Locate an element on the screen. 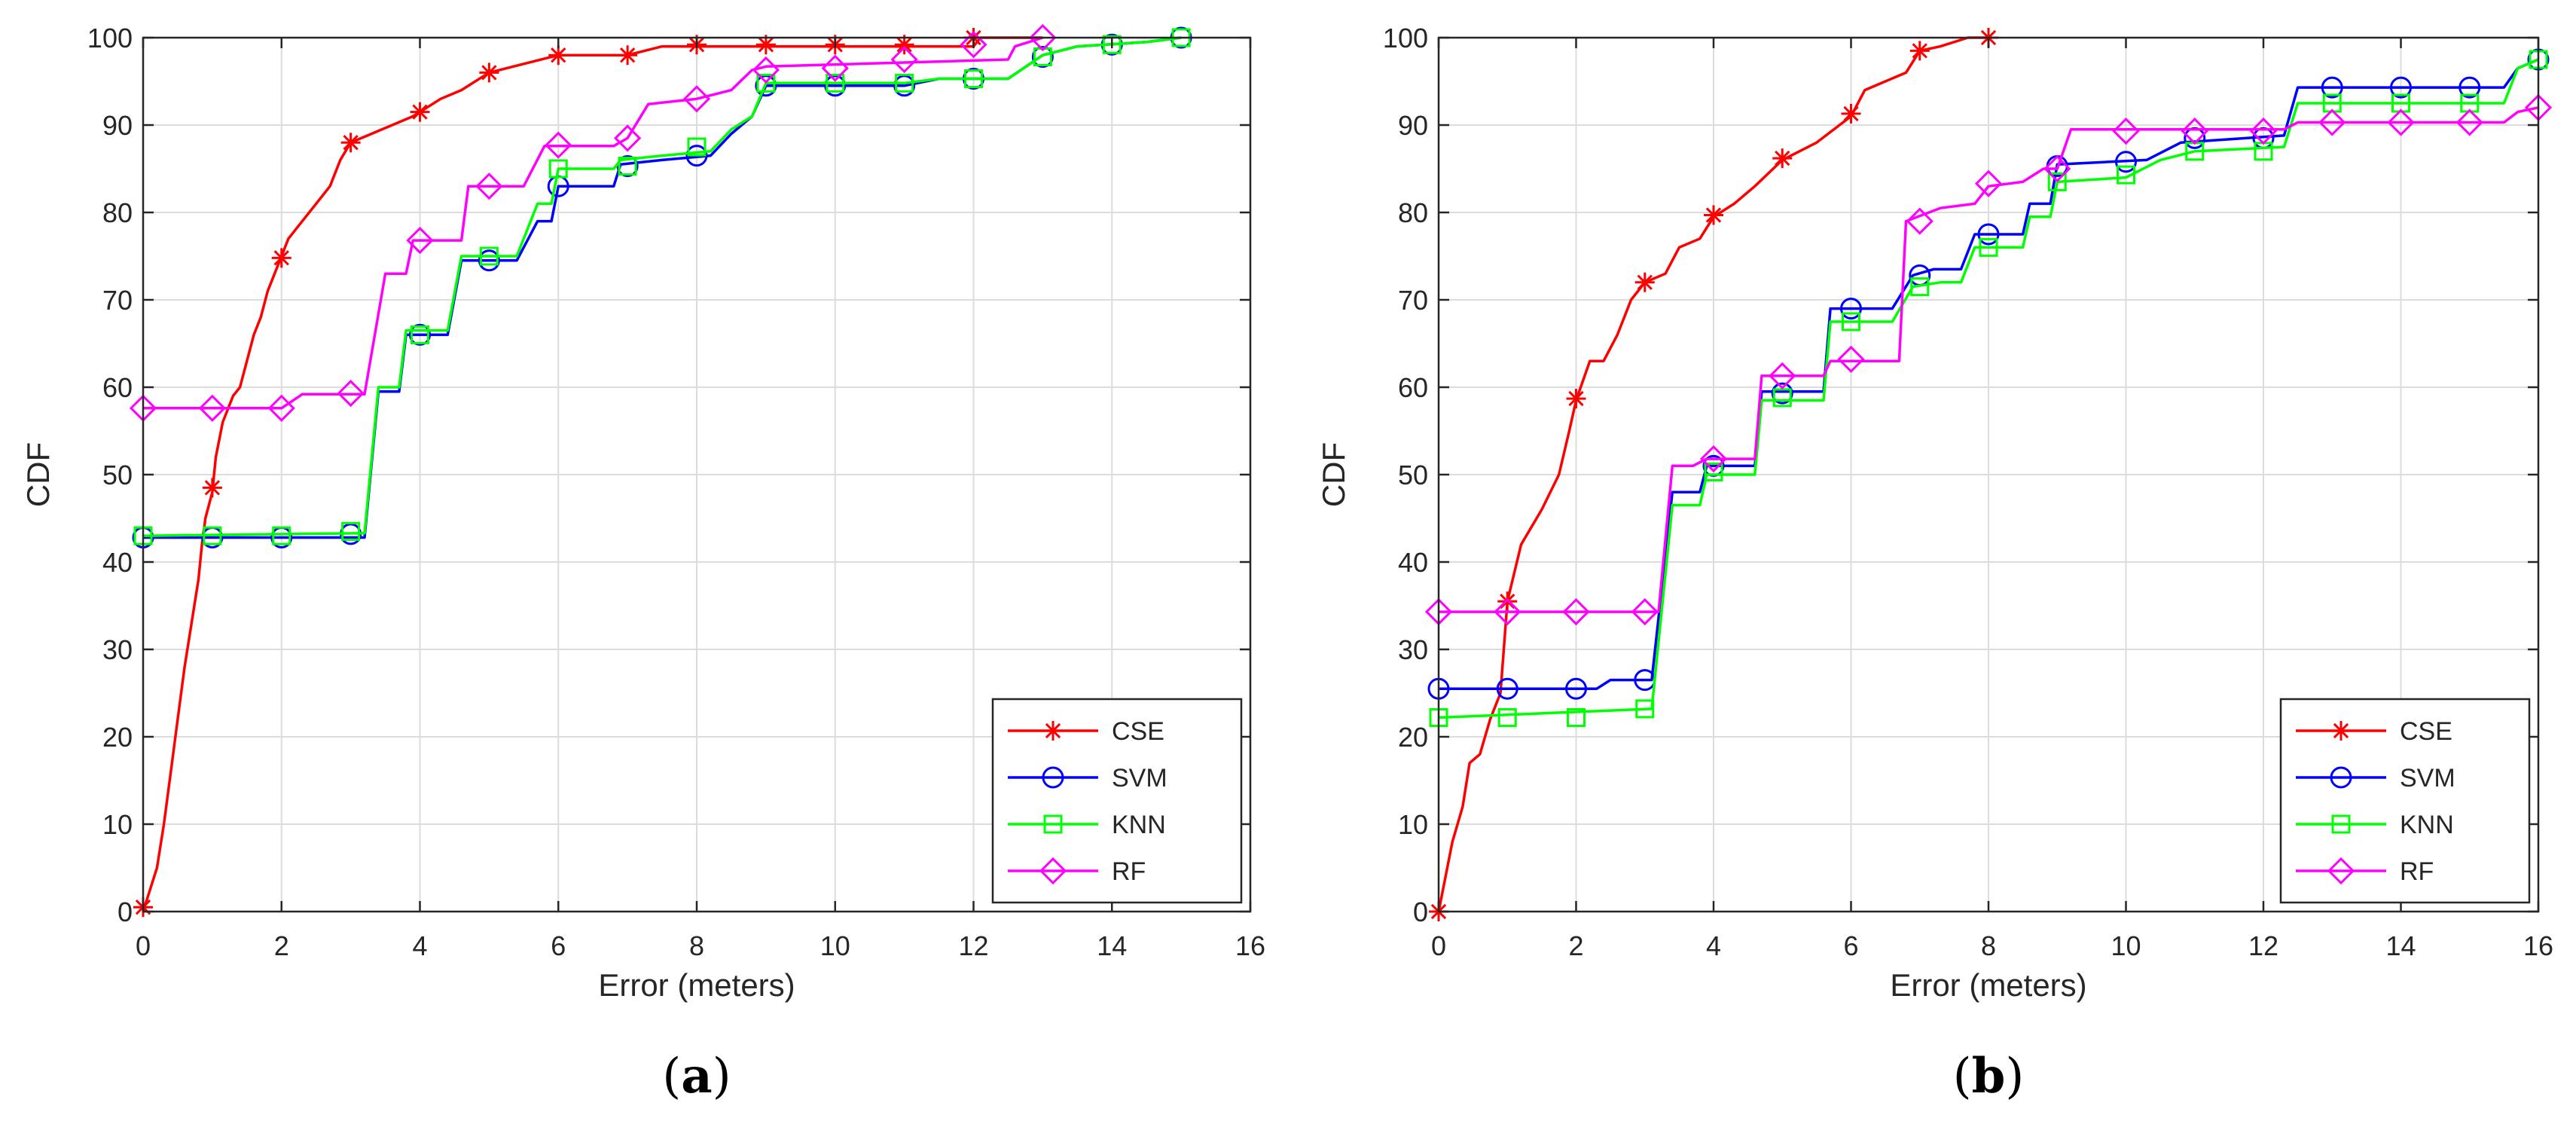 The image size is (2576, 1124). y-tick-label: 60 is located at coordinates (1413, 387).